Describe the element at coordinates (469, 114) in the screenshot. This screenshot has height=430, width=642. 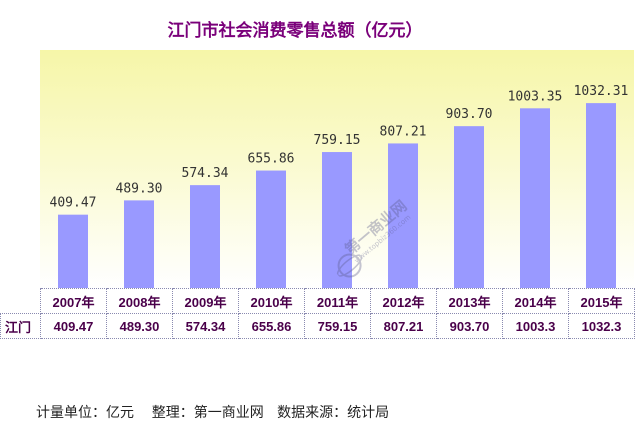
I see `data-label-6: 903.70` at that location.